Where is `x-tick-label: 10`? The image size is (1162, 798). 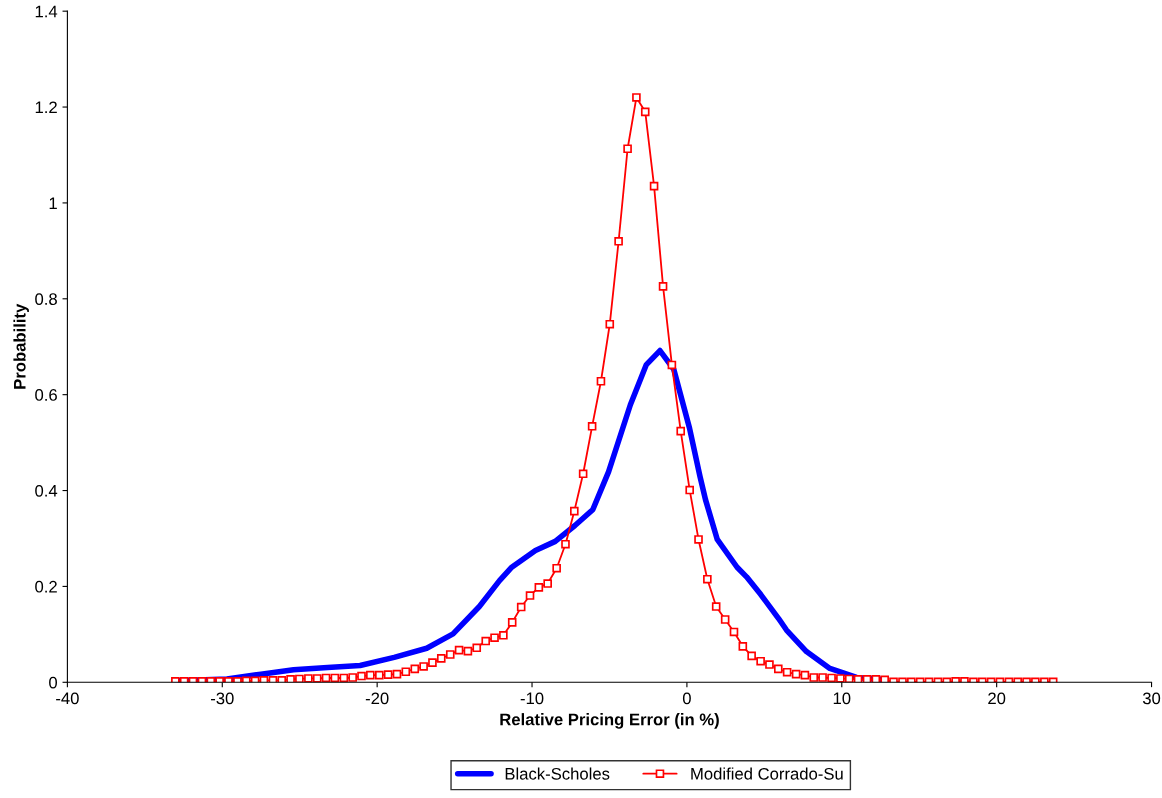
x-tick-label: 10 is located at coordinates (842, 698).